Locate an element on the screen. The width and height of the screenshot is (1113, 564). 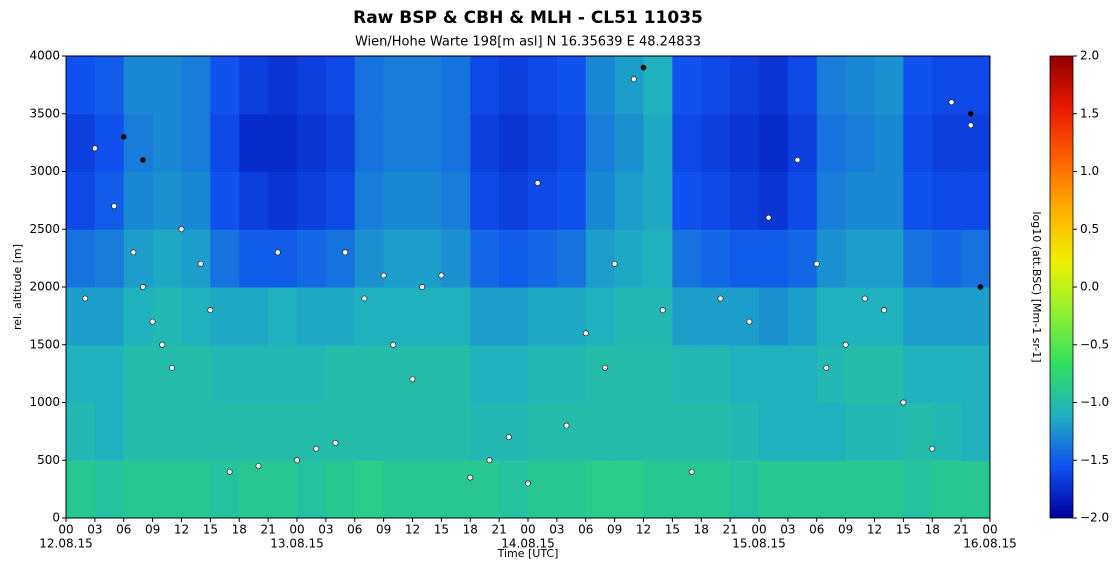
y-tick-label: 1500 is located at coordinates (44, 344).